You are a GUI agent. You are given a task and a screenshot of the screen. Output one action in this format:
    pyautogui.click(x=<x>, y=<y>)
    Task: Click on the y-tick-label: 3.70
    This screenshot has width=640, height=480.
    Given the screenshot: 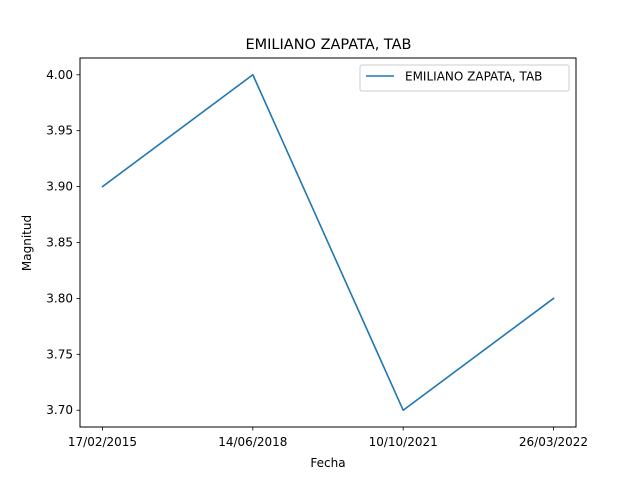 What is the action you would take?
    pyautogui.click(x=59, y=410)
    